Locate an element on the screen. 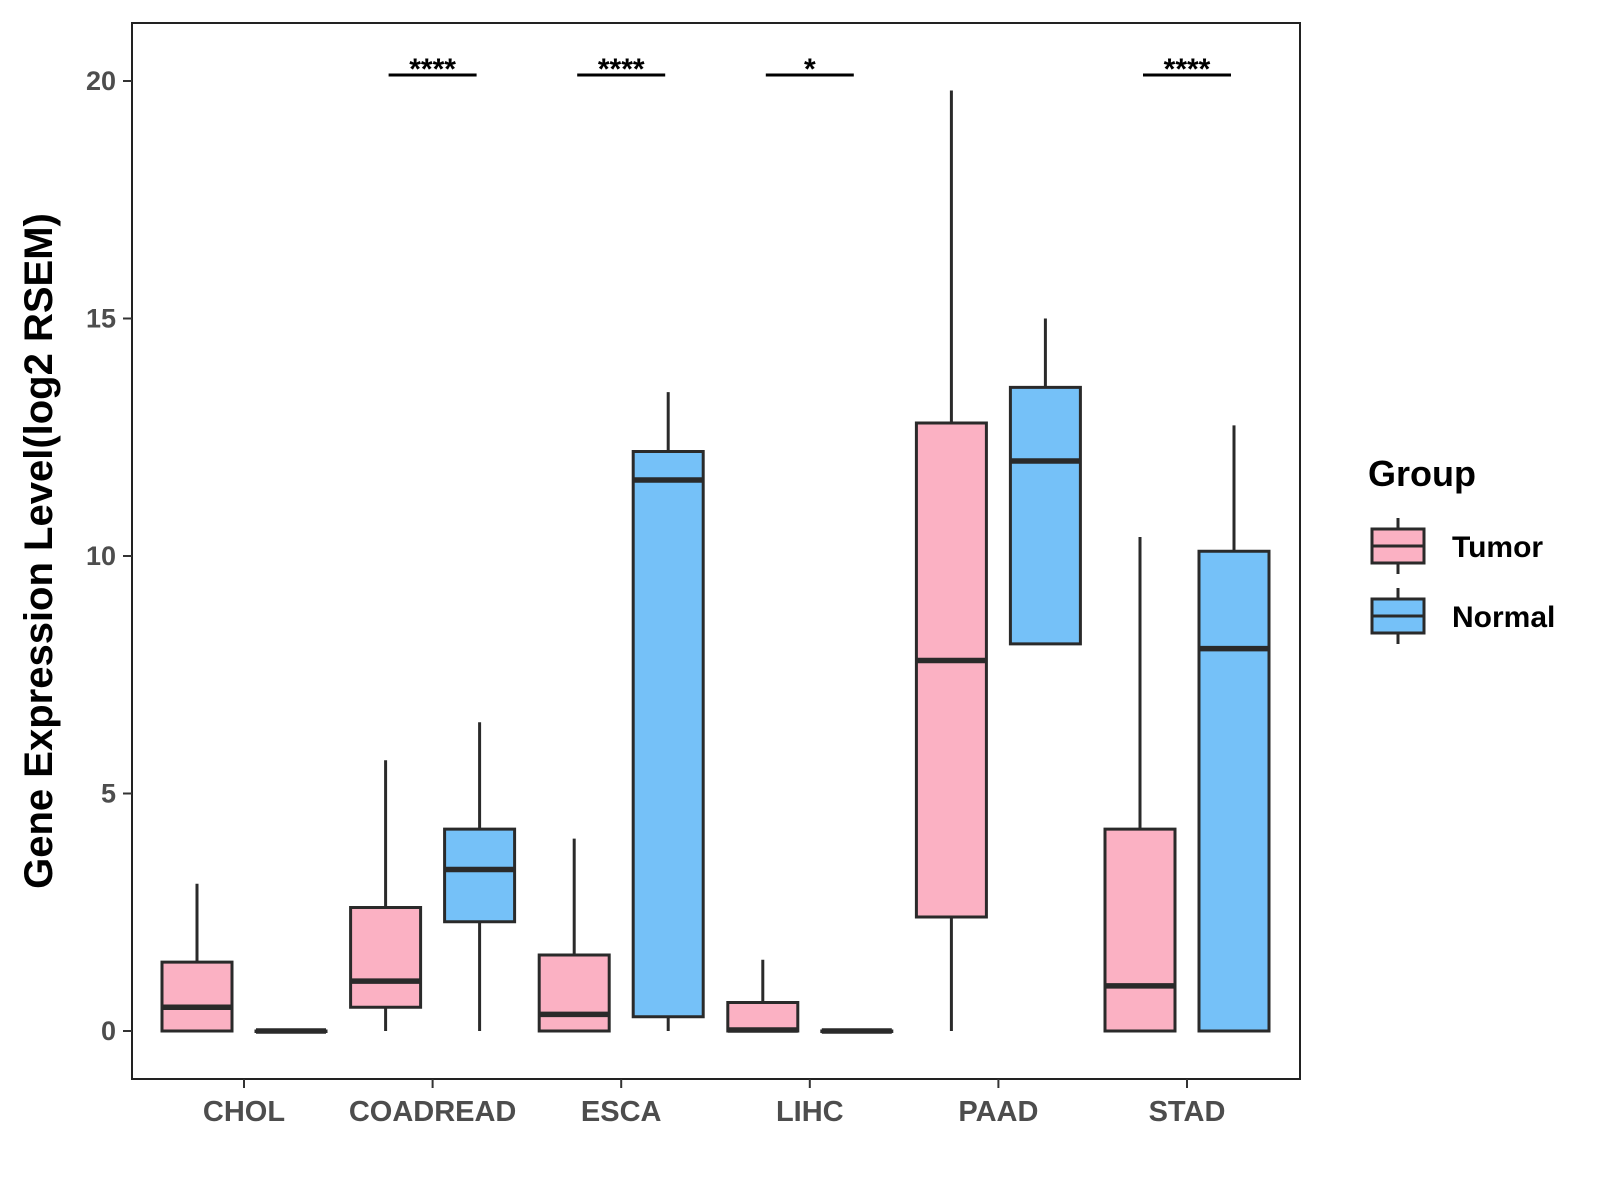 The height and width of the screenshot is (1200, 1600). x-axis: CHOL COADREAD ESCA LIHC PAAD STAD is located at coordinates (714, 1103).